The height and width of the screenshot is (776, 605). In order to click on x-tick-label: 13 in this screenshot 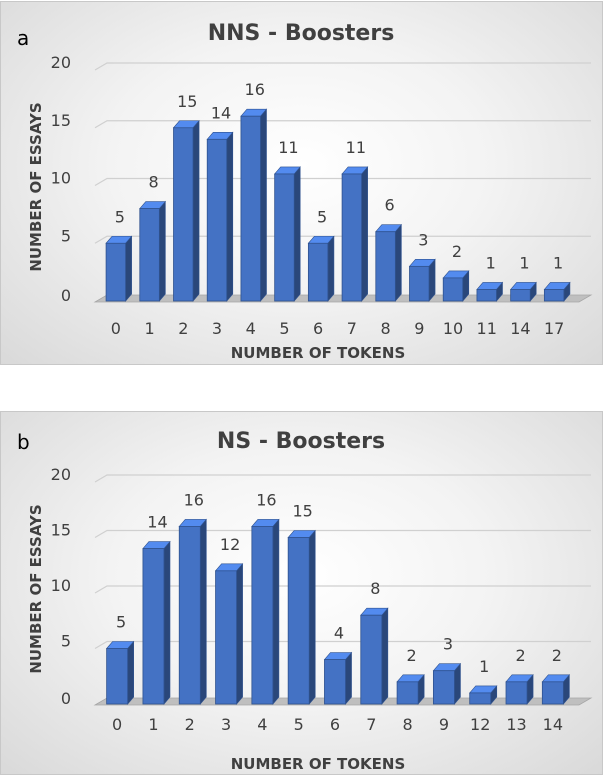, I will do `click(516, 724)`.